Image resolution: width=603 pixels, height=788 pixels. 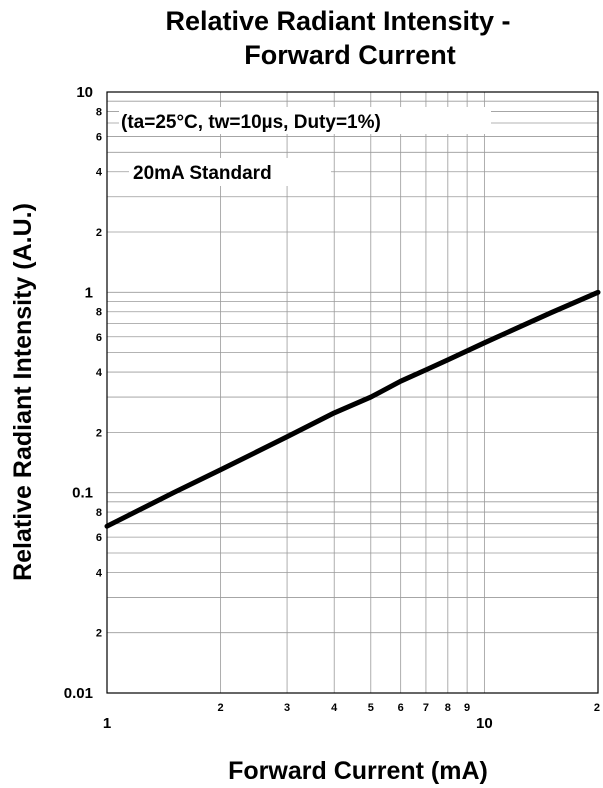 What do you see at coordinates (99, 137) in the screenshot?
I see `y-tick-label-6: 6` at bounding box center [99, 137].